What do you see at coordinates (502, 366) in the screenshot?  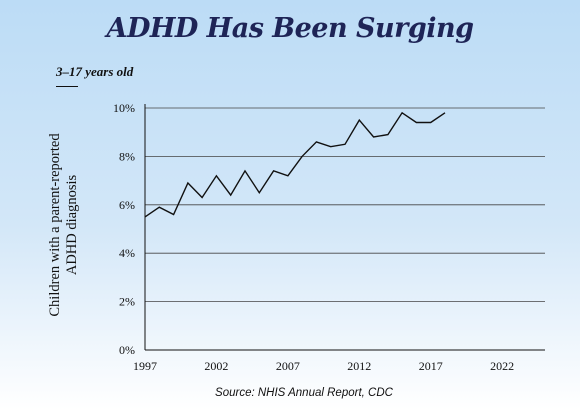 I see `x-tick-label: 2022` at bounding box center [502, 366].